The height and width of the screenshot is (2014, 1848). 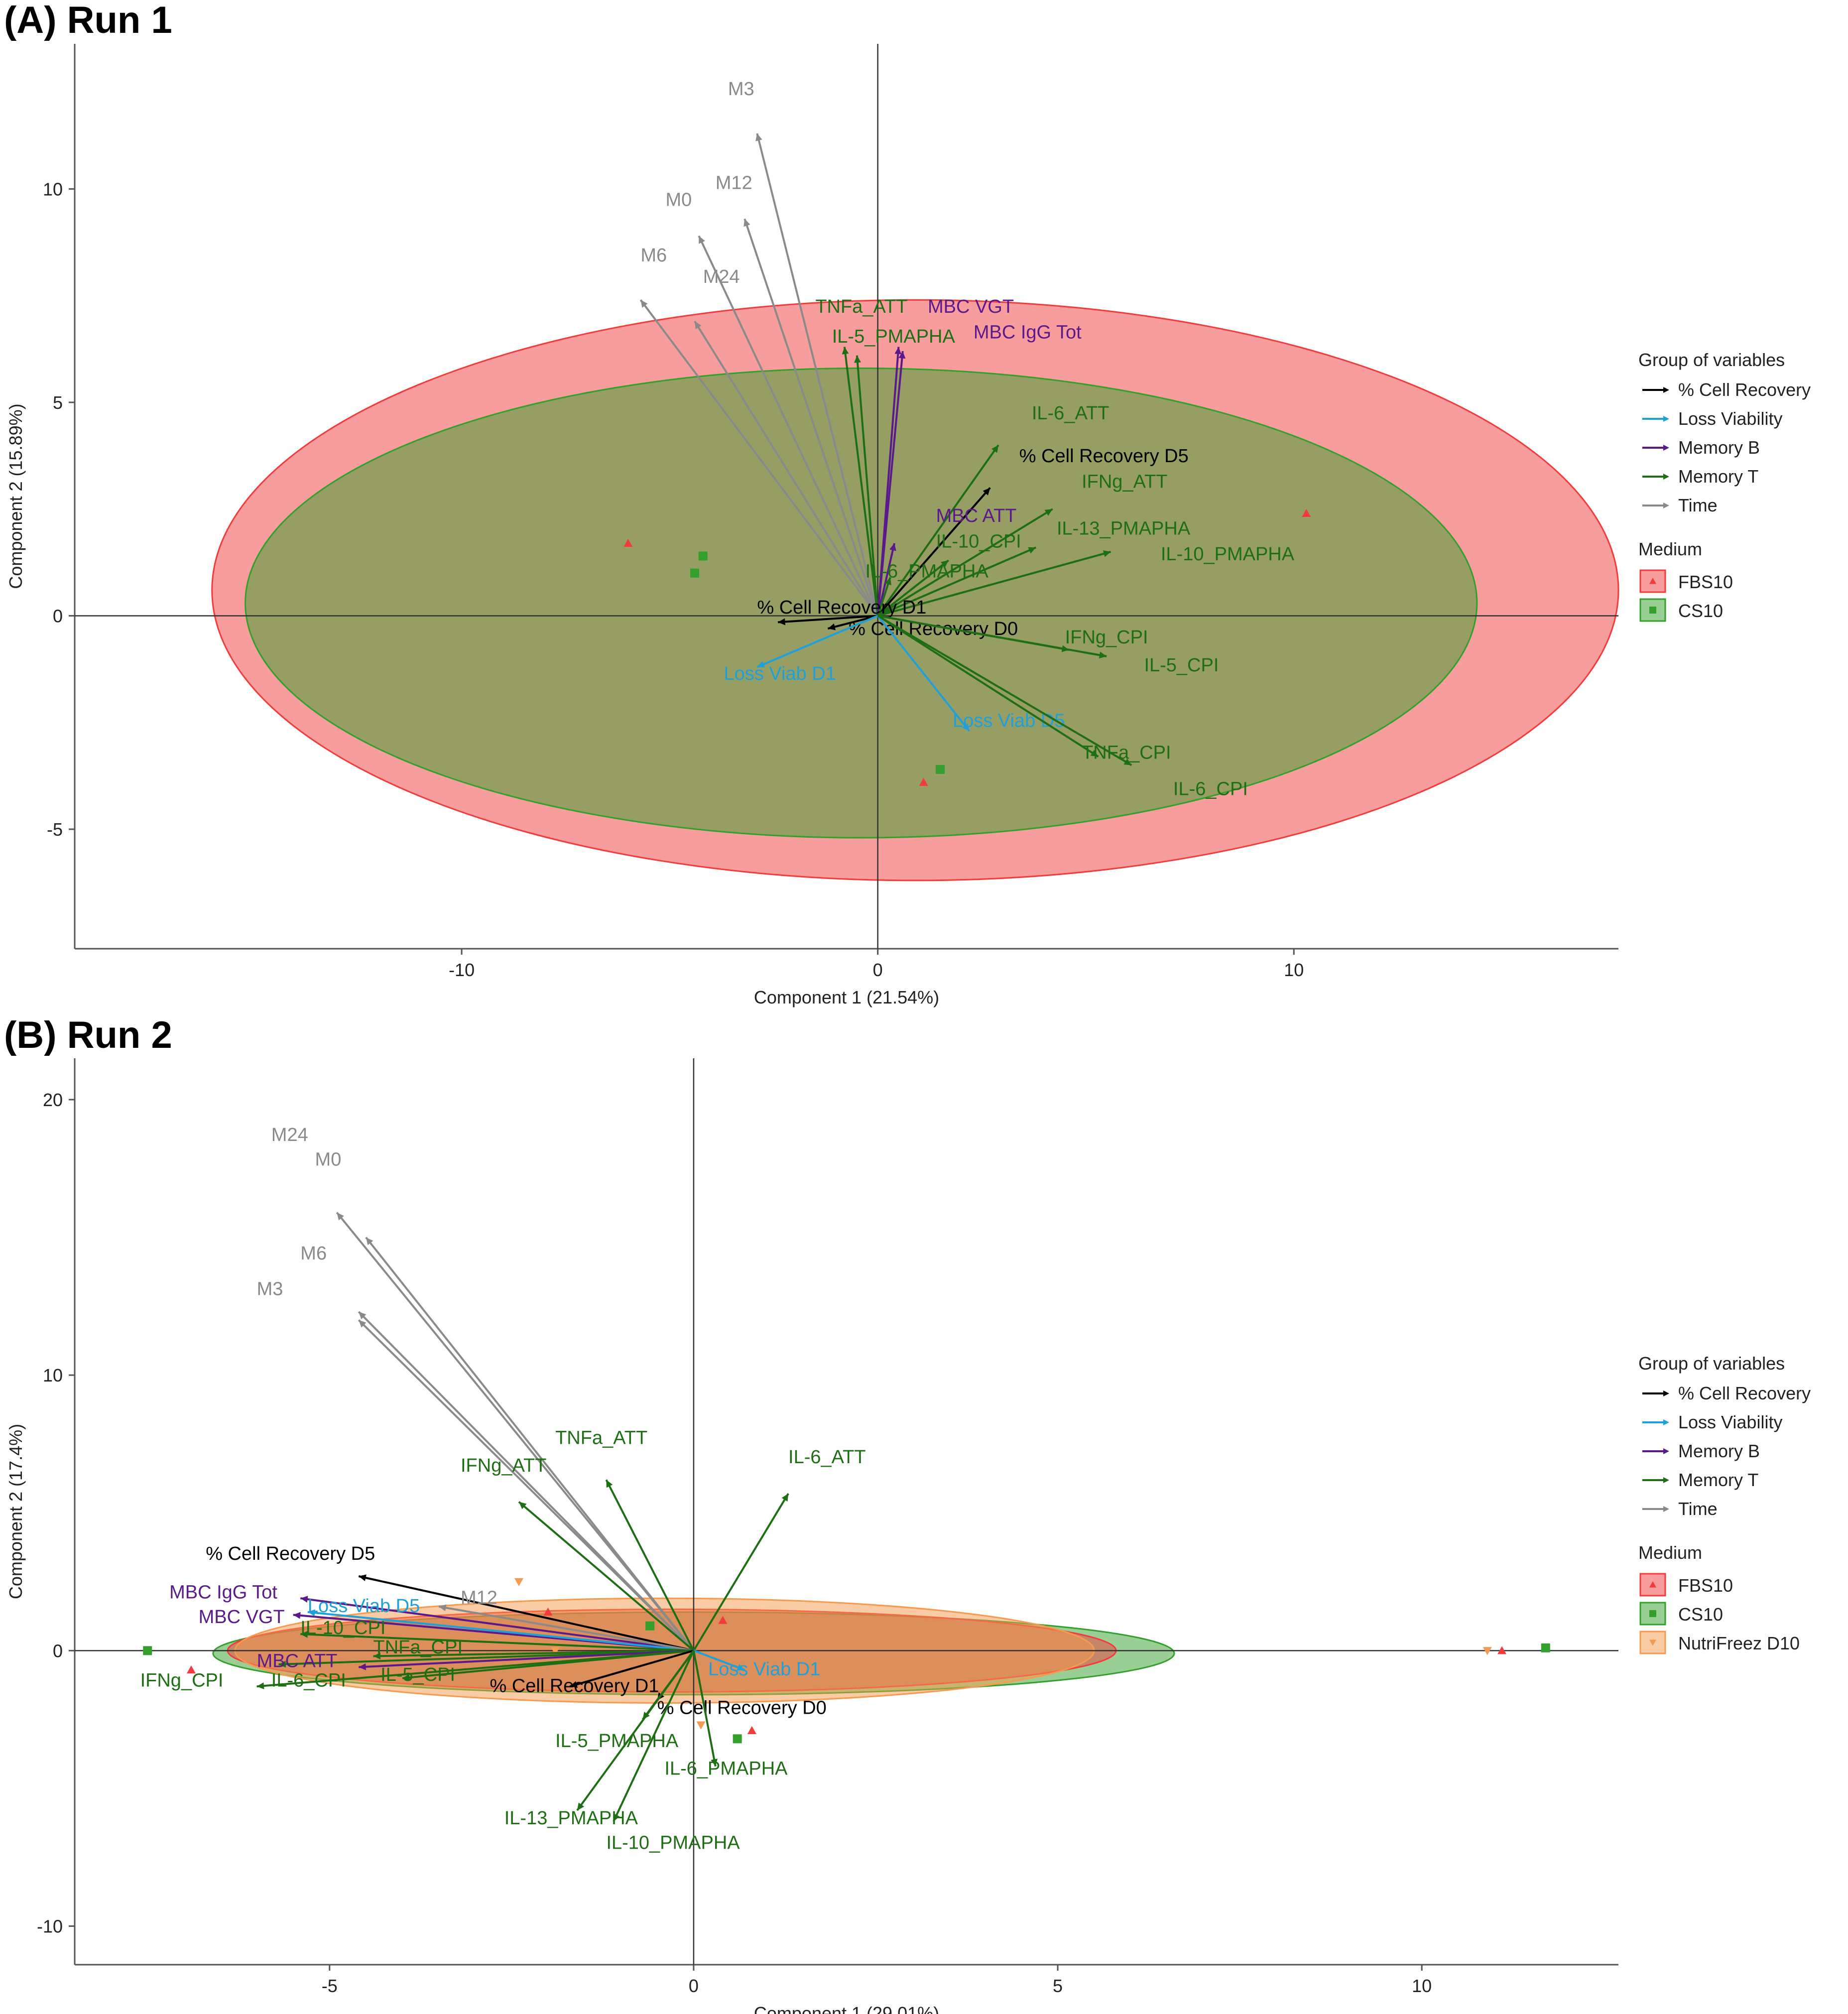 What do you see at coordinates (1058, 1986) in the screenshot?
I see `x-tick-label: 5` at bounding box center [1058, 1986].